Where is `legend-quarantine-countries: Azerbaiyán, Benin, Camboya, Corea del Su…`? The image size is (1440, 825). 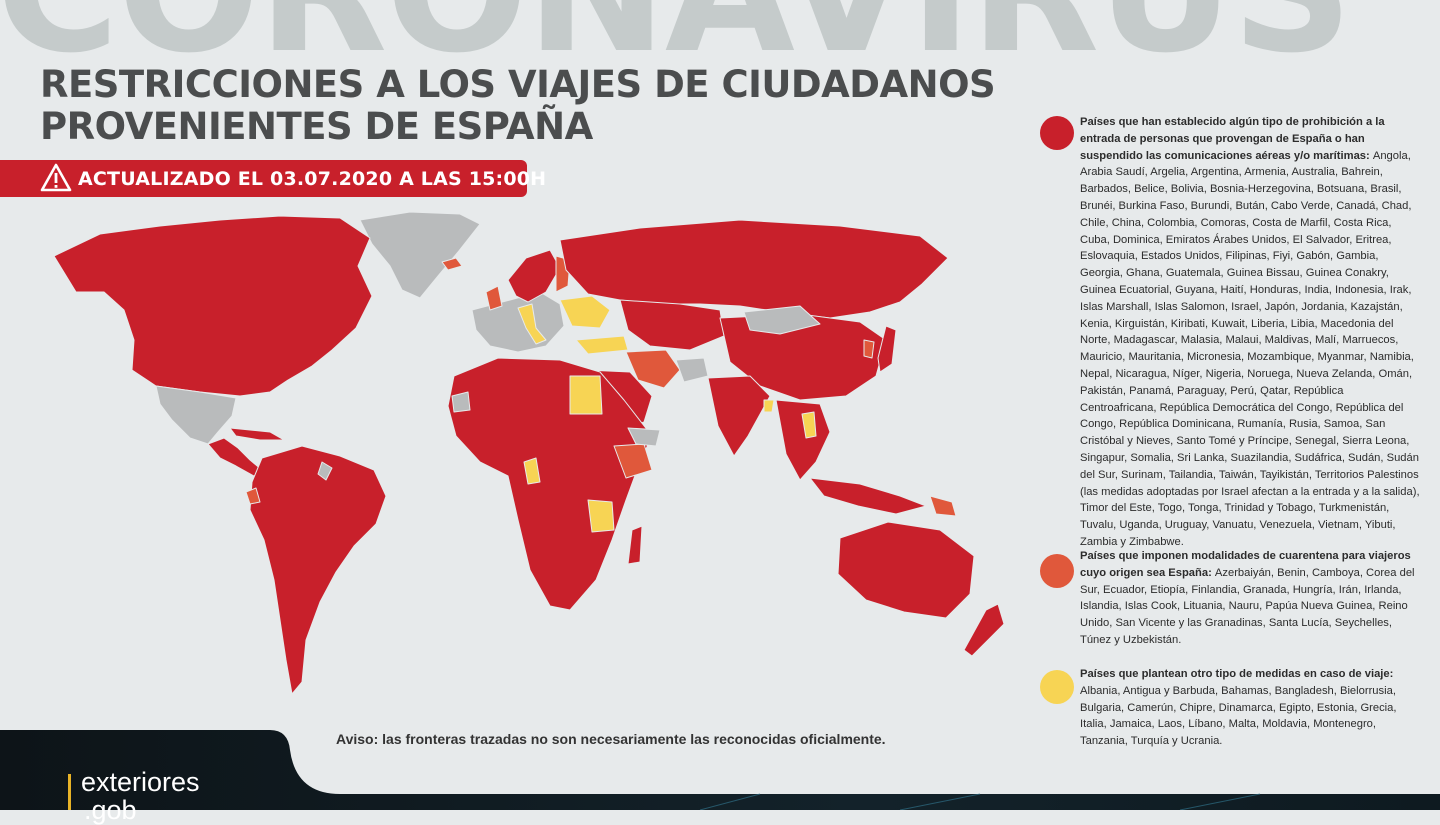 legend-quarantine-countries: Azerbaiyán, Benin, Camboya, Corea del Su… is located at coordinates (1247, 606).